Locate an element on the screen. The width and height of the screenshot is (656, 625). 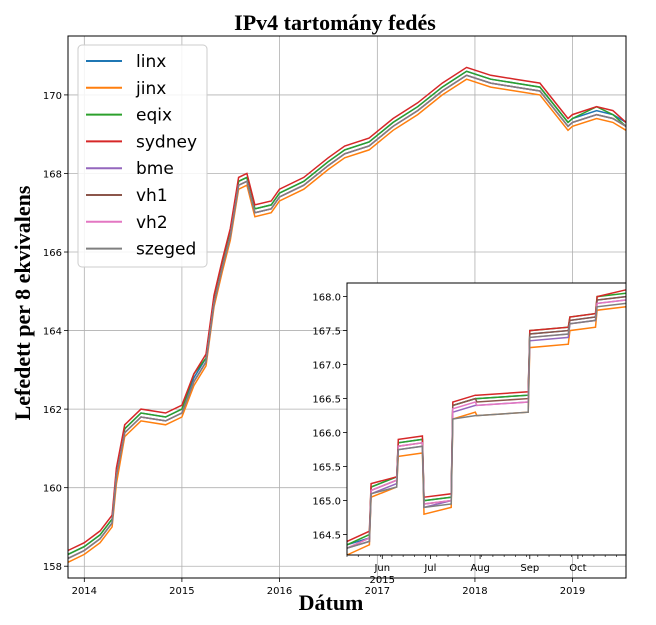
legend-label-eqix: eqix is located at coordinates (154, 116).